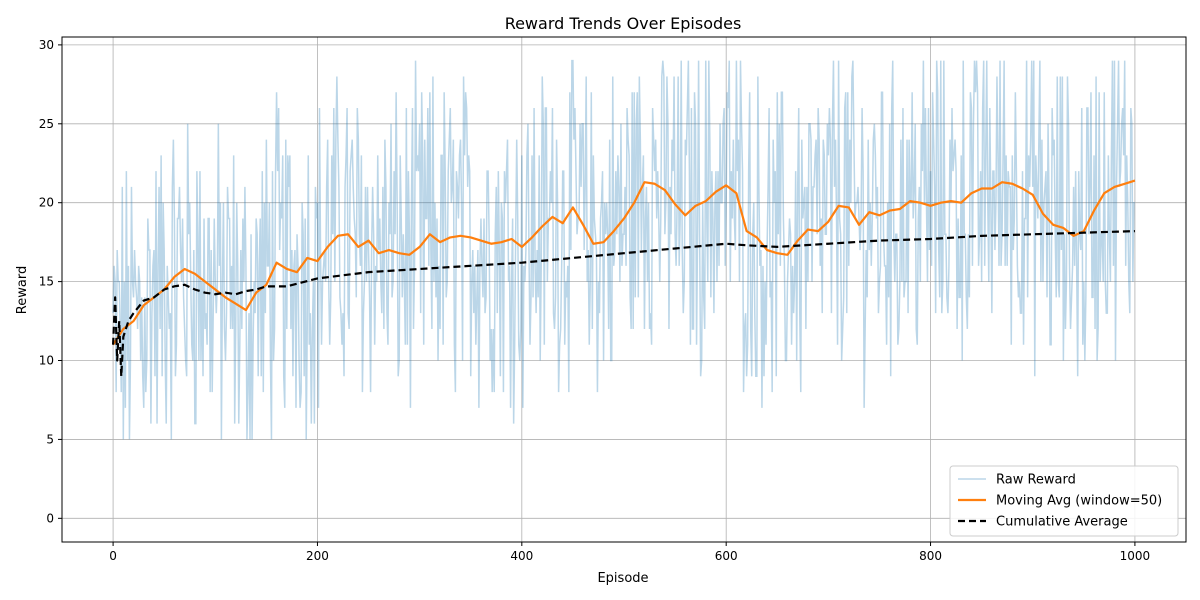 The height and width of the screenshot is (600, 1200). Describe the element at coordinates (46, 124) in the screenshot. I see `y-tick-label: 25` at that location.